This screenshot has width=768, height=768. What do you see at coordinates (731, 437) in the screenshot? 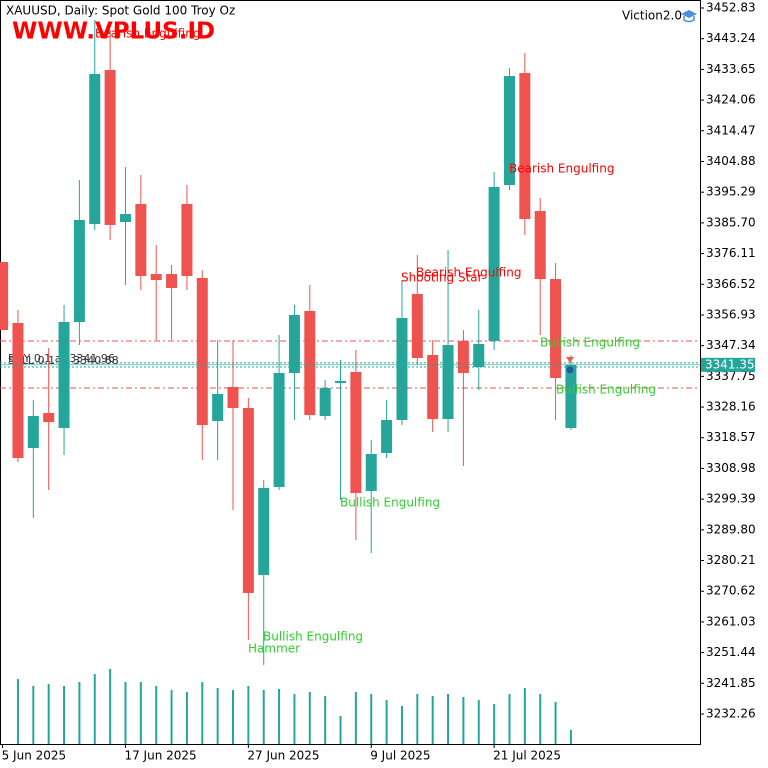
I see `y-tick-label: 3318.57` at bounding box center [731, 437].